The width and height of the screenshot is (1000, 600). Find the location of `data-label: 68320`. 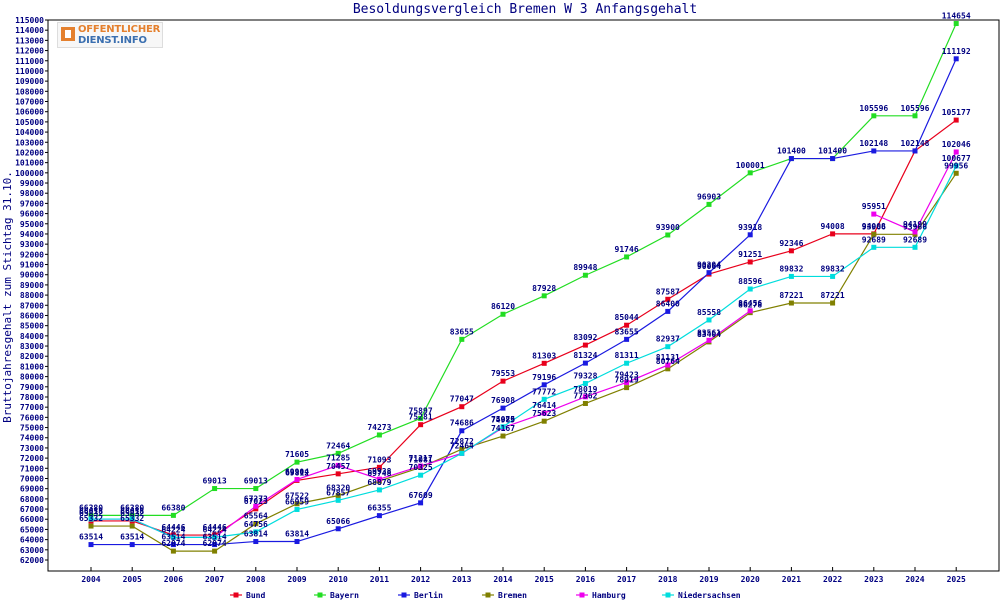

data-label: 68320 is located at coordinates (338, 488).